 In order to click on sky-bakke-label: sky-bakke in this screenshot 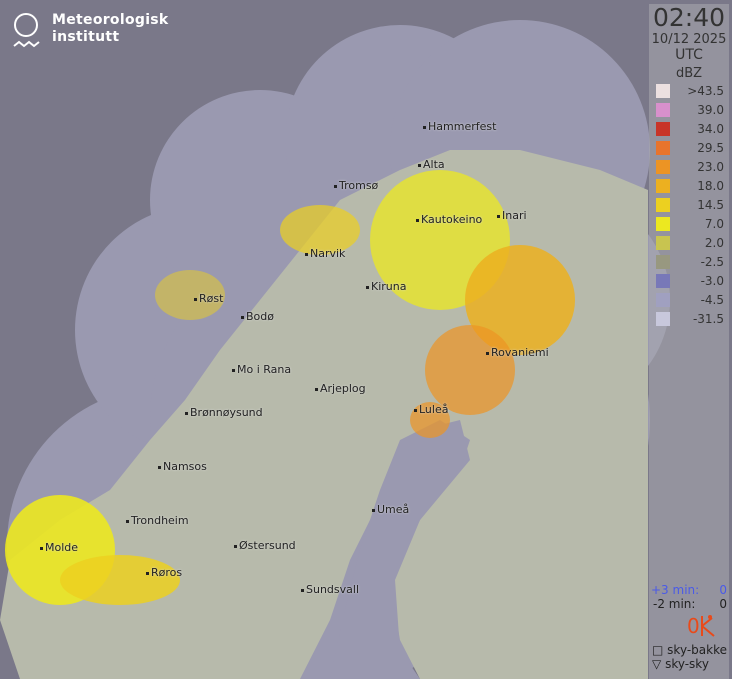, I will do `click(697, 650)`.